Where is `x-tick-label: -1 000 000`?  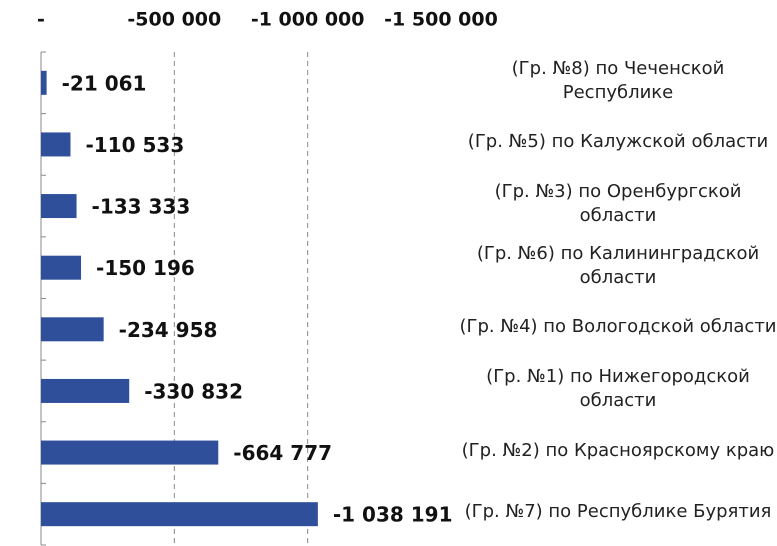 x-tick-label: -1 000 000 is located at coordinates (308, 20).